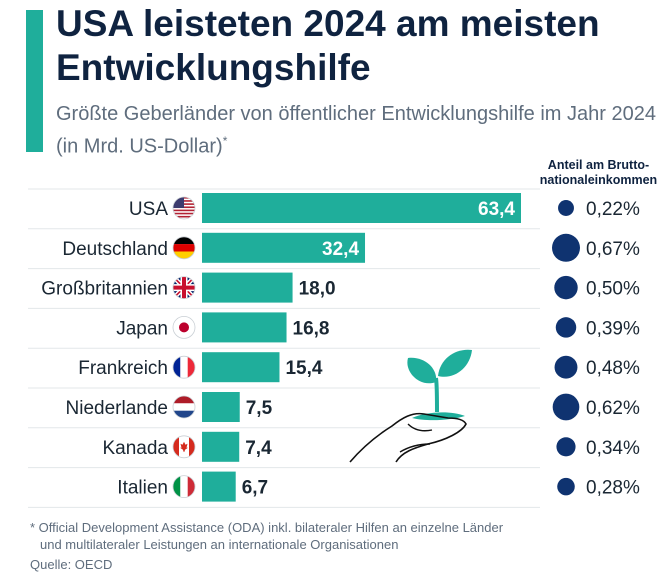 This screenshot has width=667, height=582. I want to click on jp-flag-icon, so click(184, 327).